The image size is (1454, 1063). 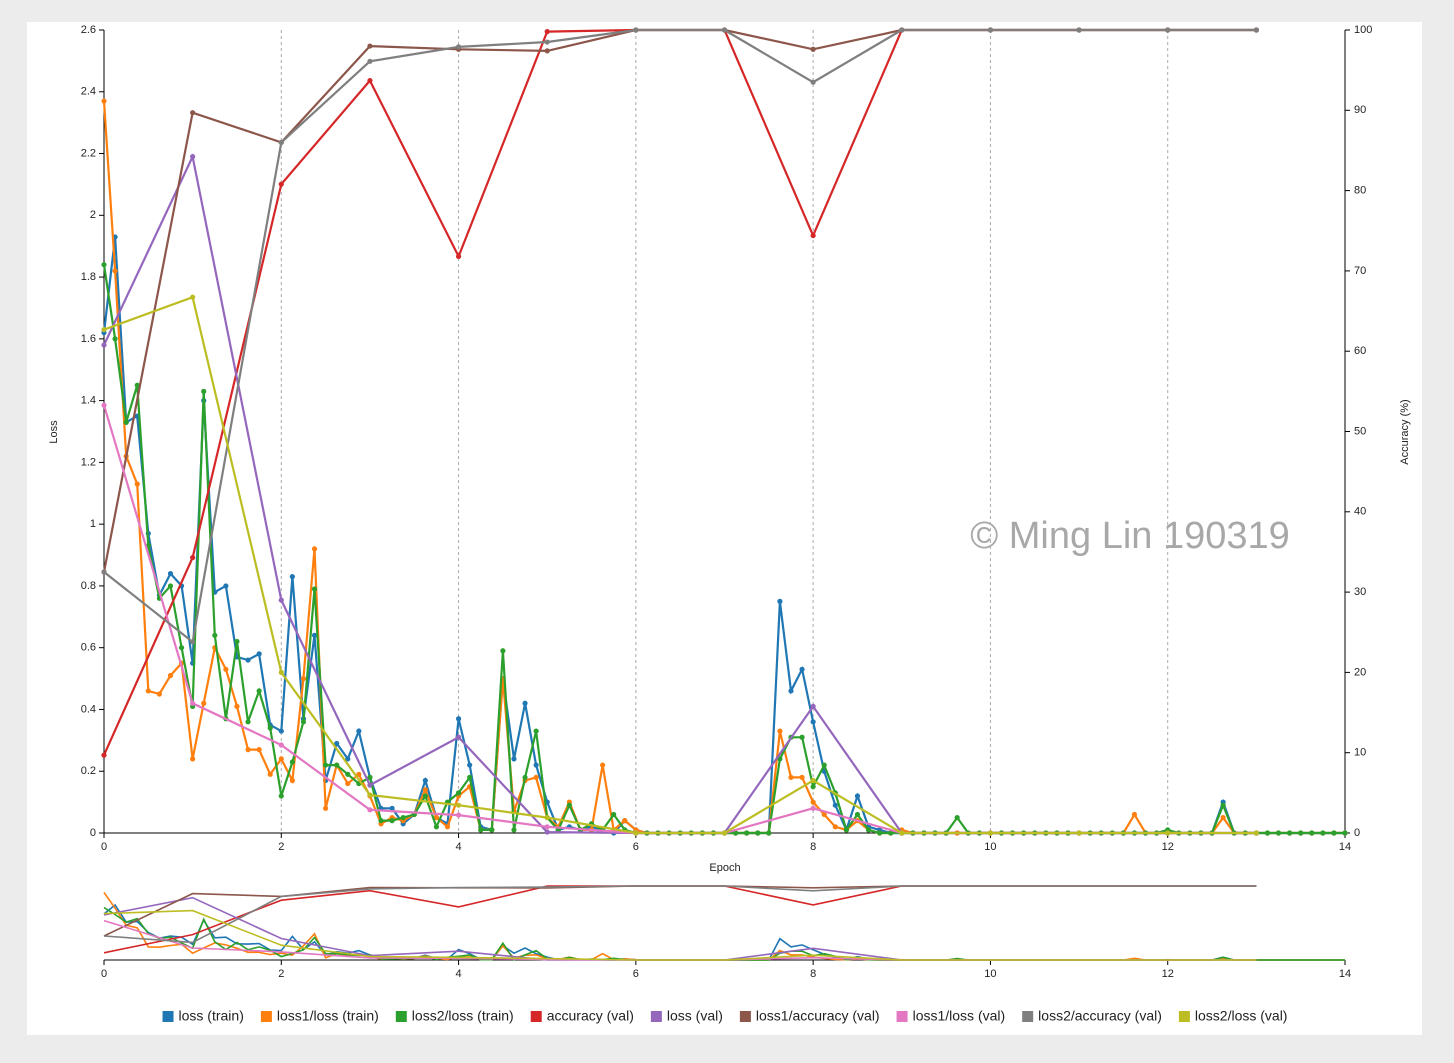 What do you see at coordinates (1360, 592) in the screenshot?
I see `y2-tick-label: 30` at bounding box center [1360, 592].